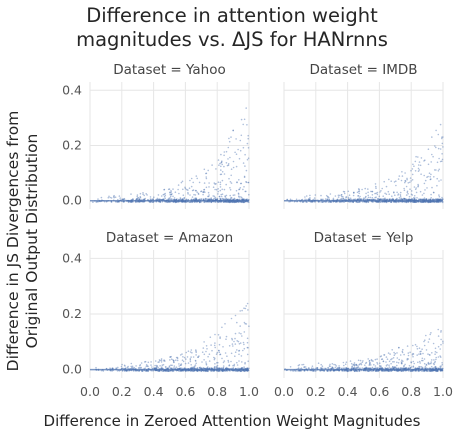  What do you see at coordinates (443, 391) in the screenshot?
I see `x-tick-label: 1.0` at bounding box center [443, 391].